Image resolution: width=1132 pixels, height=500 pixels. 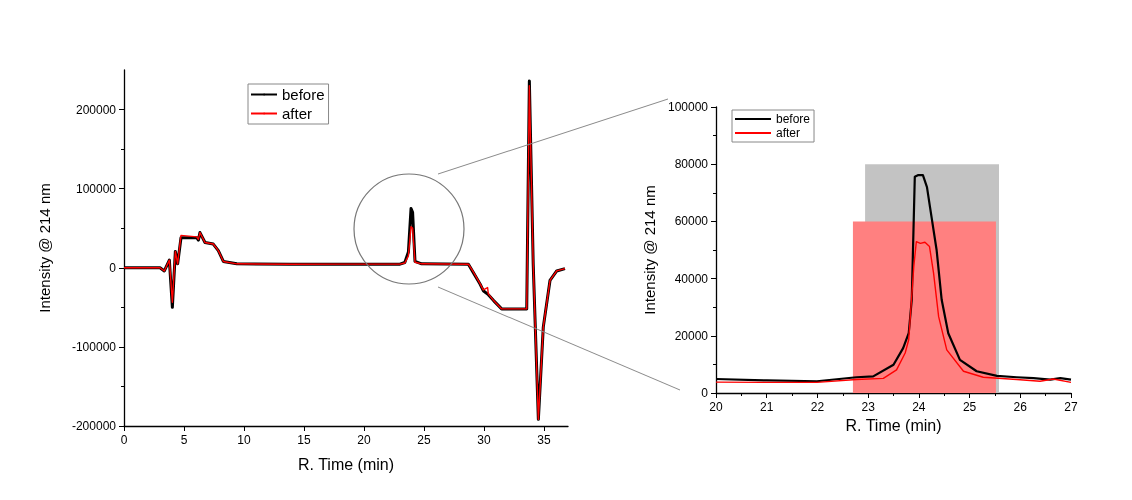 What do you see at coordinates (96, 109) in the screenshot?
I see `y-tick-label: 200000` at bounding box center [96, 109].